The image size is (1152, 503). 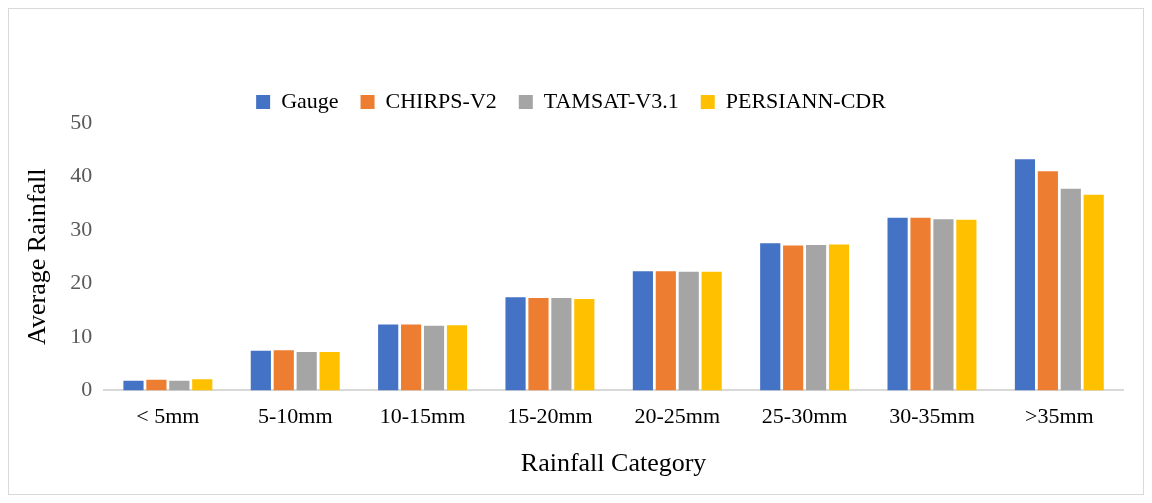 What do you see at coordinates (81, 282) in the screenshot?
I see `y-tick-label: 20` at bounding box center [81, 282].